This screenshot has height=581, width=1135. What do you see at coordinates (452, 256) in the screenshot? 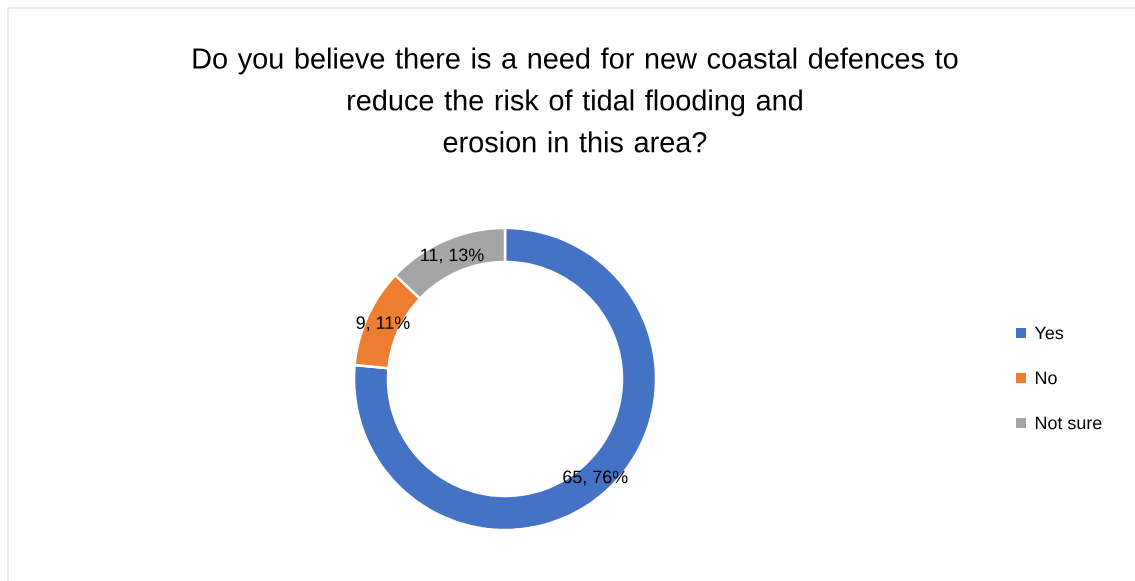
I see `data-label: 11, 13%` at bounding box center [452, 256].